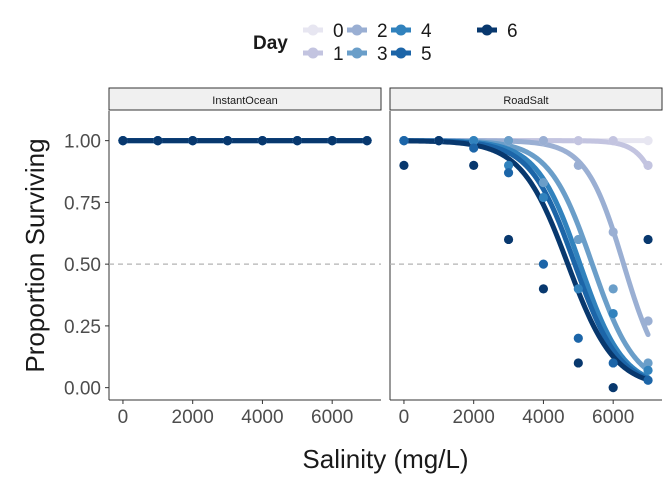 The image size is (672, 480). What do you see at coordinates (411, 54) in the screenshot?
I see `legend-key-day-5: 5` at bounding box center [411, 54].